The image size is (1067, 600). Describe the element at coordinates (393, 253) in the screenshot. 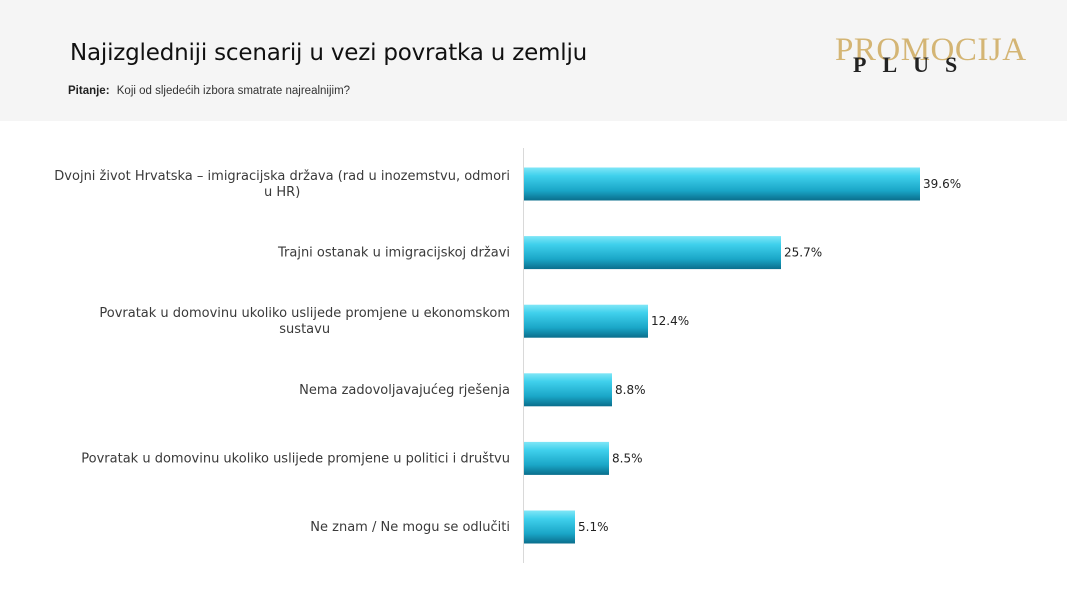

I see `category-label-2: Trajni ostanak u imigracijskoj državi` at that location.